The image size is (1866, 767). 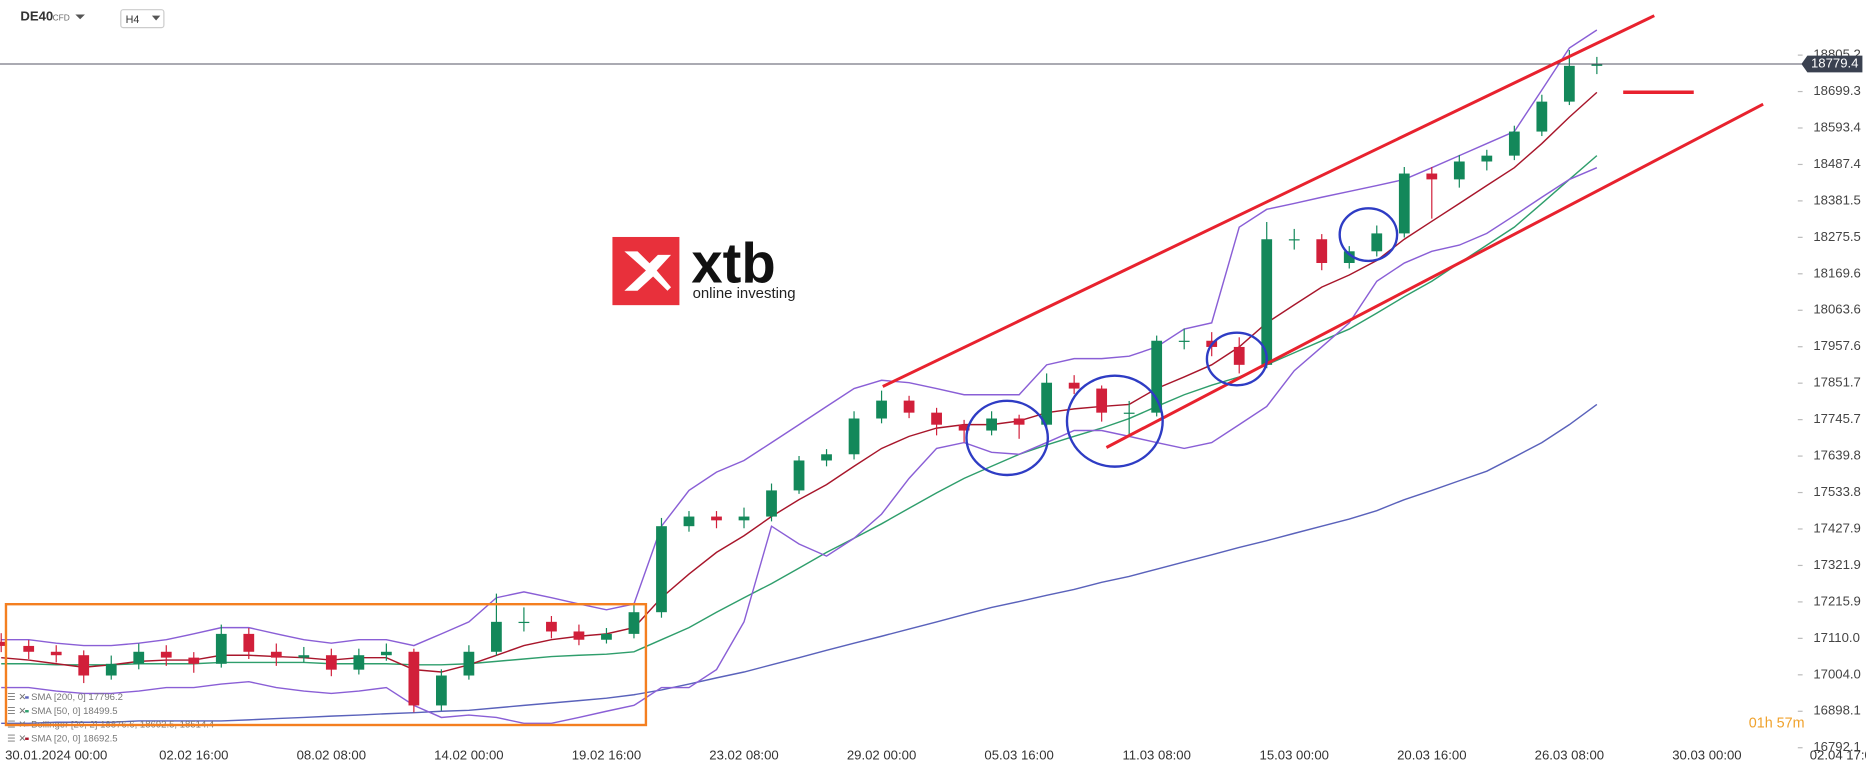 I want to click on x-tick-label: 30.01.2024 00:00, so click(x=56, y=755).